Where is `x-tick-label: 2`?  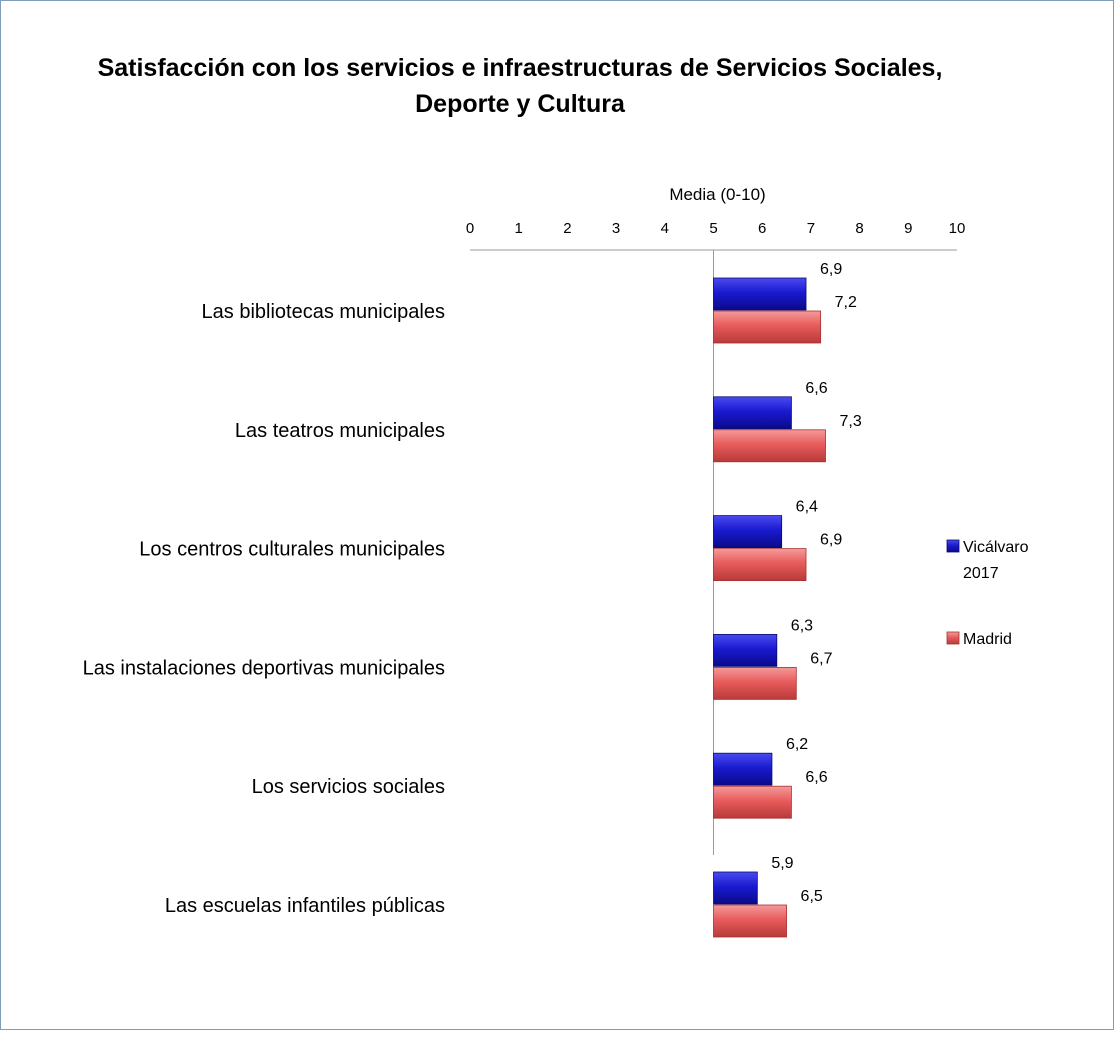
x-tick-label: 2 is located at coordinates (567, 228).